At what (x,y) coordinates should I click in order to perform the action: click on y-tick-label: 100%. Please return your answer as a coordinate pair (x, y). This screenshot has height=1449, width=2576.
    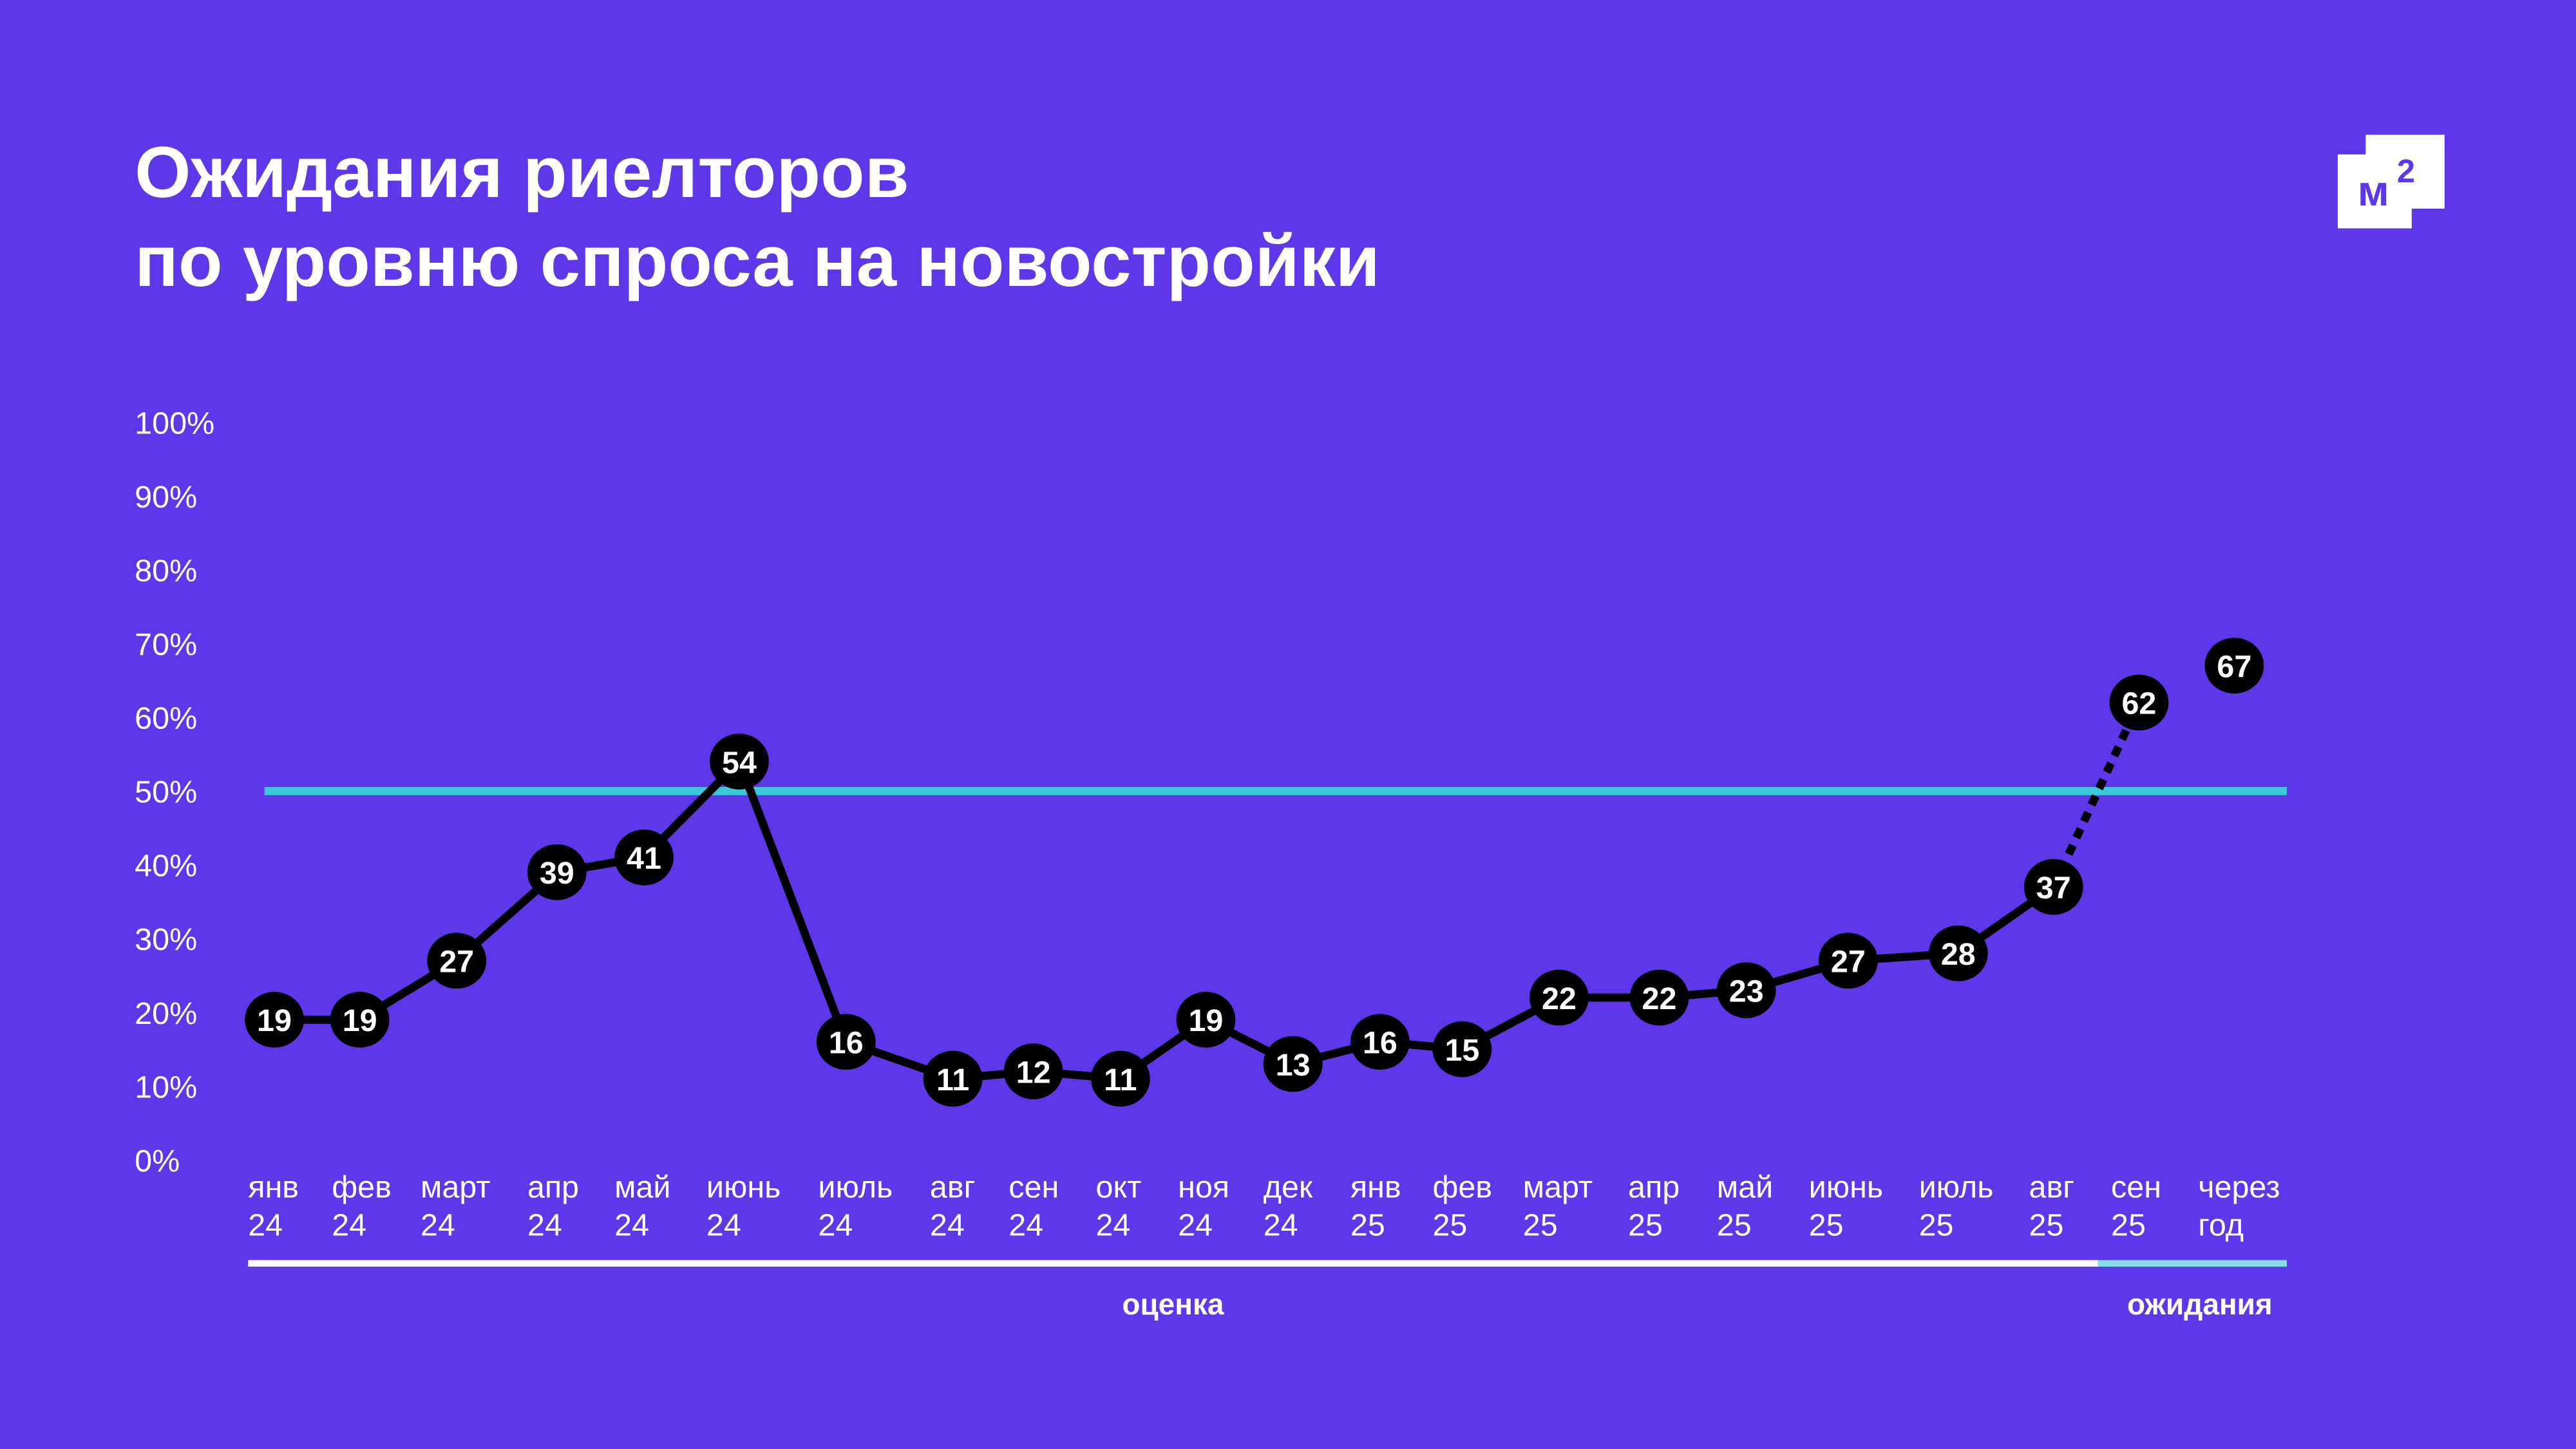
    Looking at the image, I should click on (175, 423).